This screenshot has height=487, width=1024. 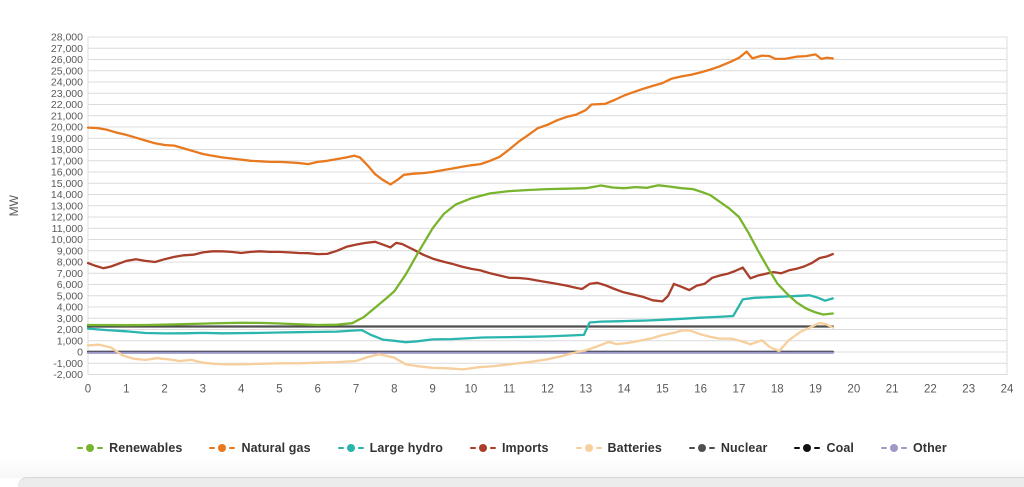 What do you see at coordinates (509, 390) in the screenshot?
I see `svg-text: 11` at bounding box center [509, 390].